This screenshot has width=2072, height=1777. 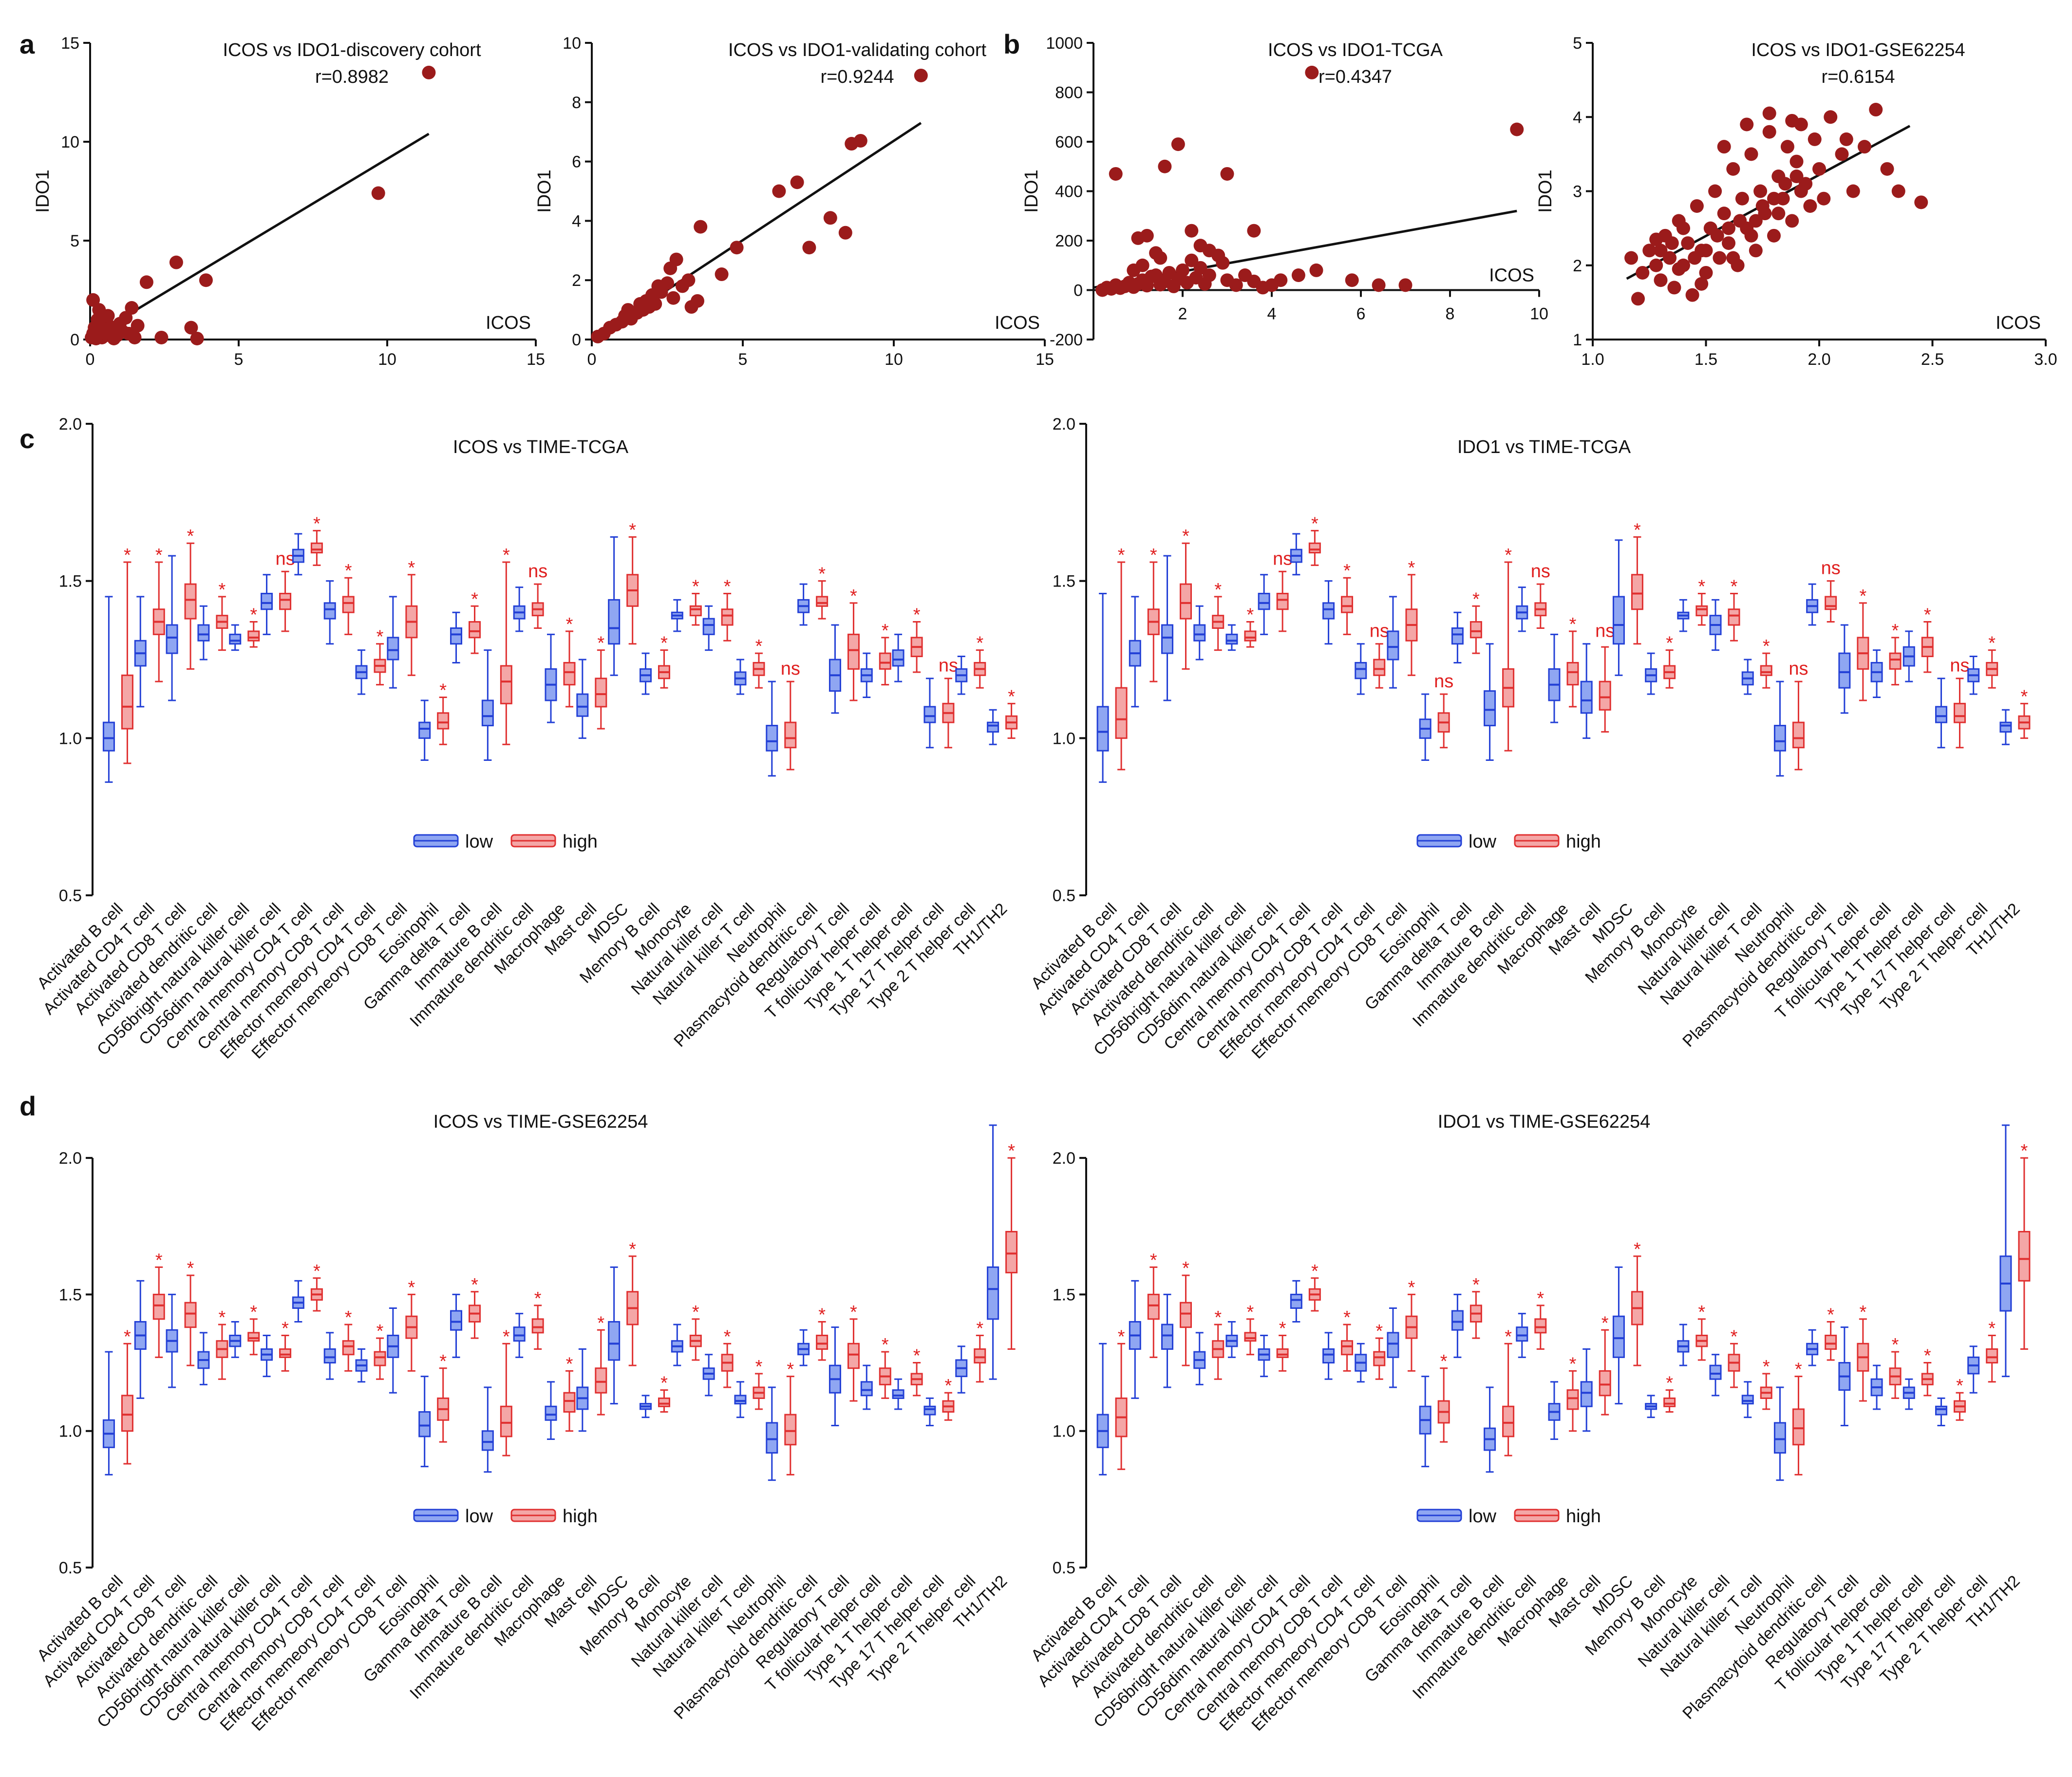 I want to click on chart-title: ICOS vs IDO1-TCGA, so click(x=1355, y=50).